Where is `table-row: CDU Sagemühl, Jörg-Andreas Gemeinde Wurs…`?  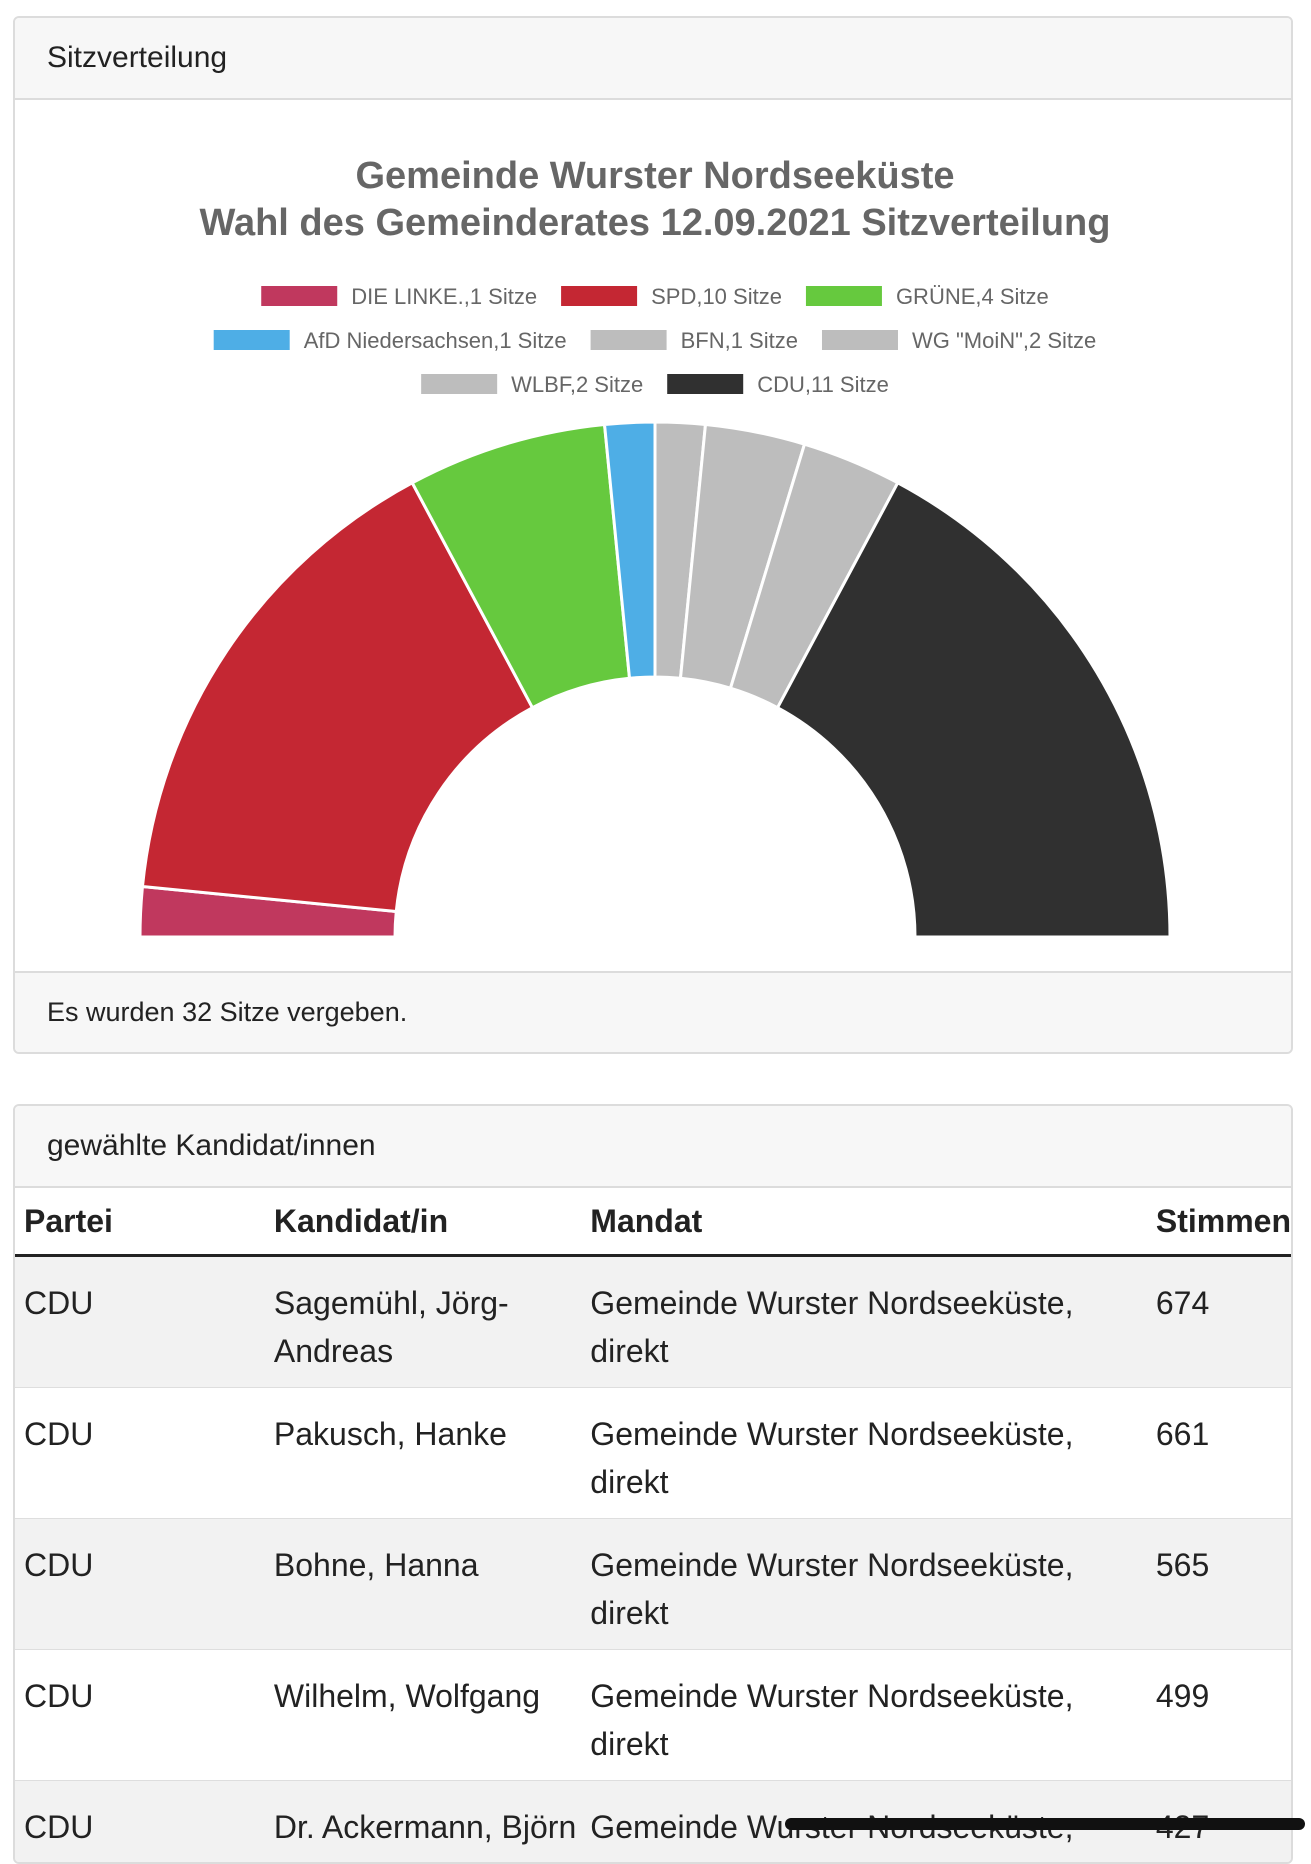 table-row: CDU Sagemühl, Jörg-Andreas Gemeinde Wurs… is located at coordinates (653, 1322).